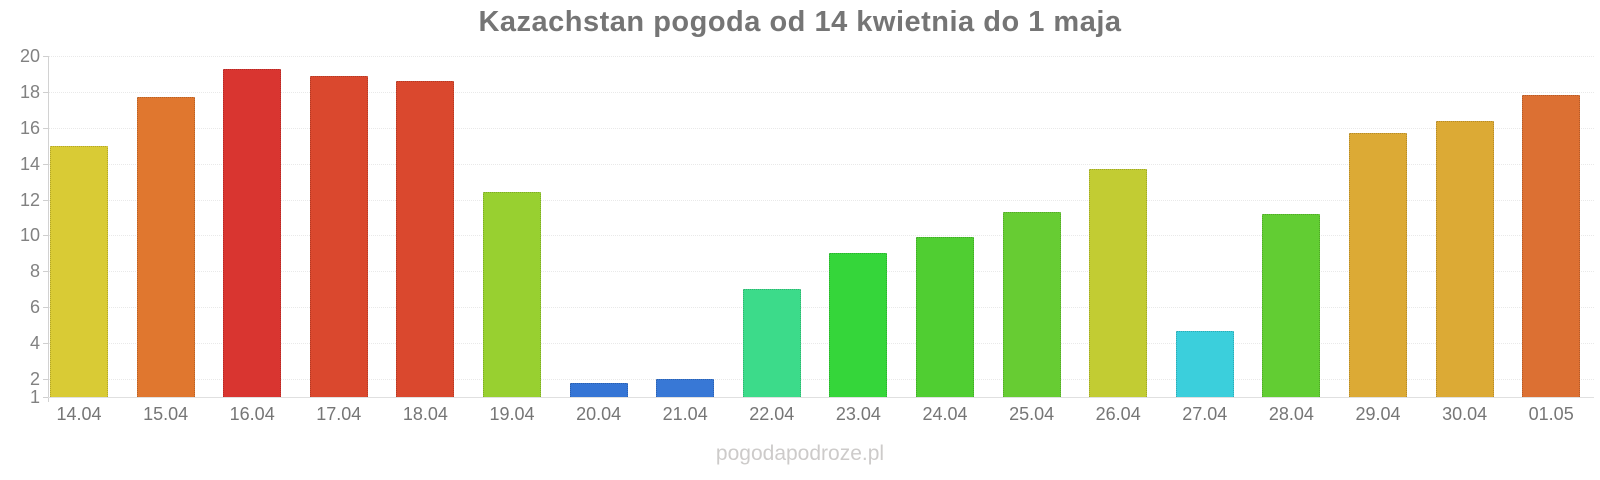 The height and width of the screenshot is (480, 1600). I want to click on y-tick-label: 8, so click(34, 271).